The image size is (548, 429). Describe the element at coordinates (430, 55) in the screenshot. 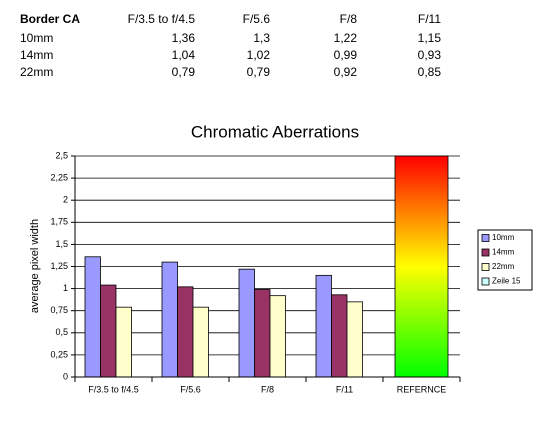

I see `table-cell: 0,93` at that location.